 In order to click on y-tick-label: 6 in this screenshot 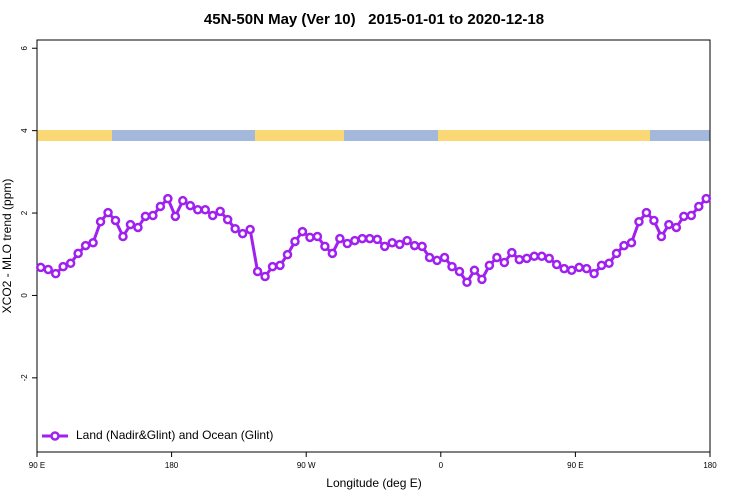, I will do `click(24, 47)`.